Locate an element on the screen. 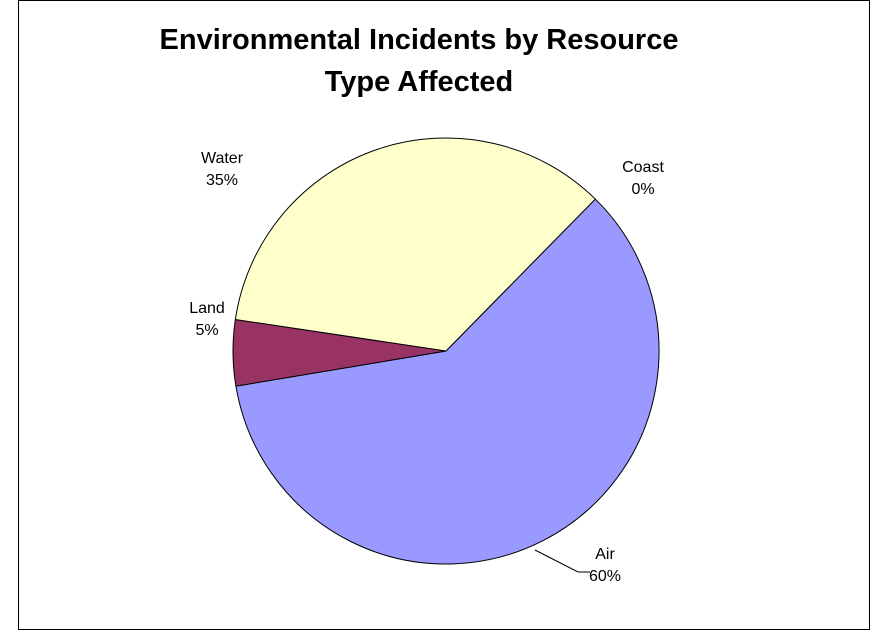  slice-label-land-name: Land is located at coordinates (207, 308).